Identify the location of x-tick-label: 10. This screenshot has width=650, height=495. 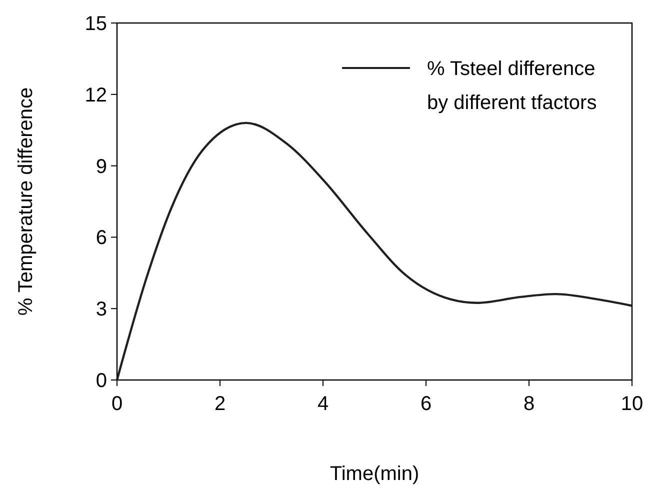
(632, 404).